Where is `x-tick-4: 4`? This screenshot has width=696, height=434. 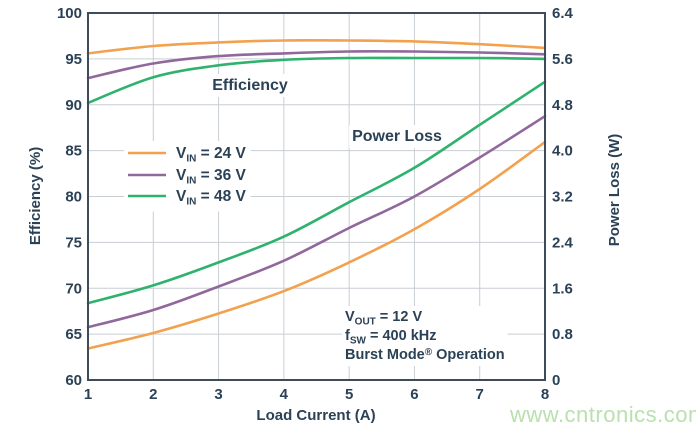
x-tick-4: 4 is located at coordinates (284, 394).